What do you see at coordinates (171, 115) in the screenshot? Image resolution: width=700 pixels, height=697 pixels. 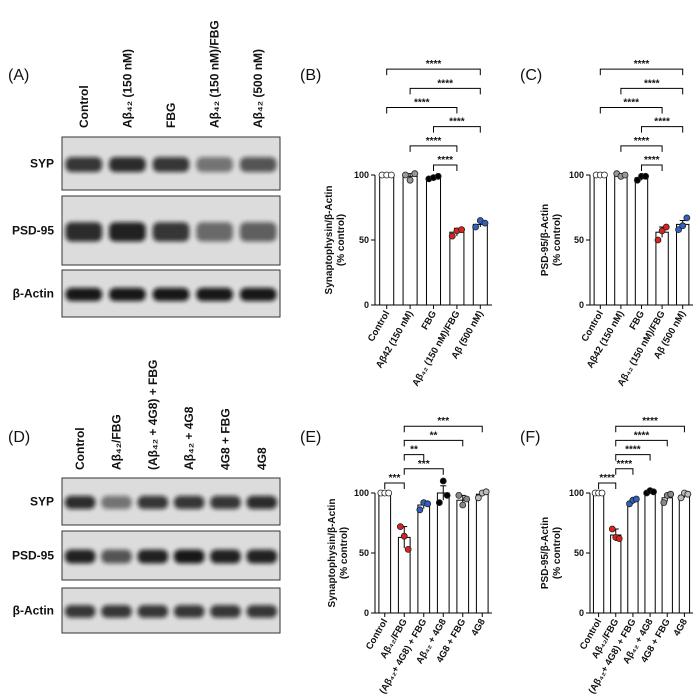 I see `lane-label: FBG` at bounding box center [171, 115].